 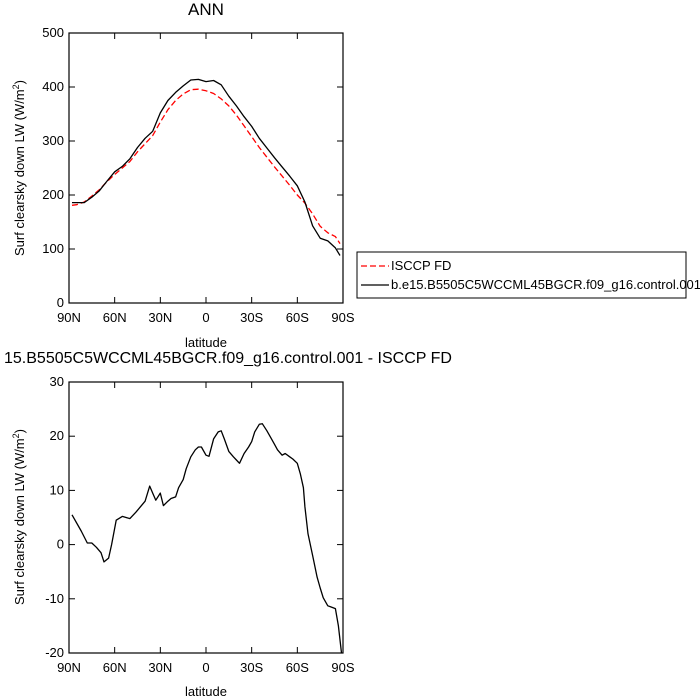 I want to click on top-x-tick-label: 0, so click(x=205, y=317).